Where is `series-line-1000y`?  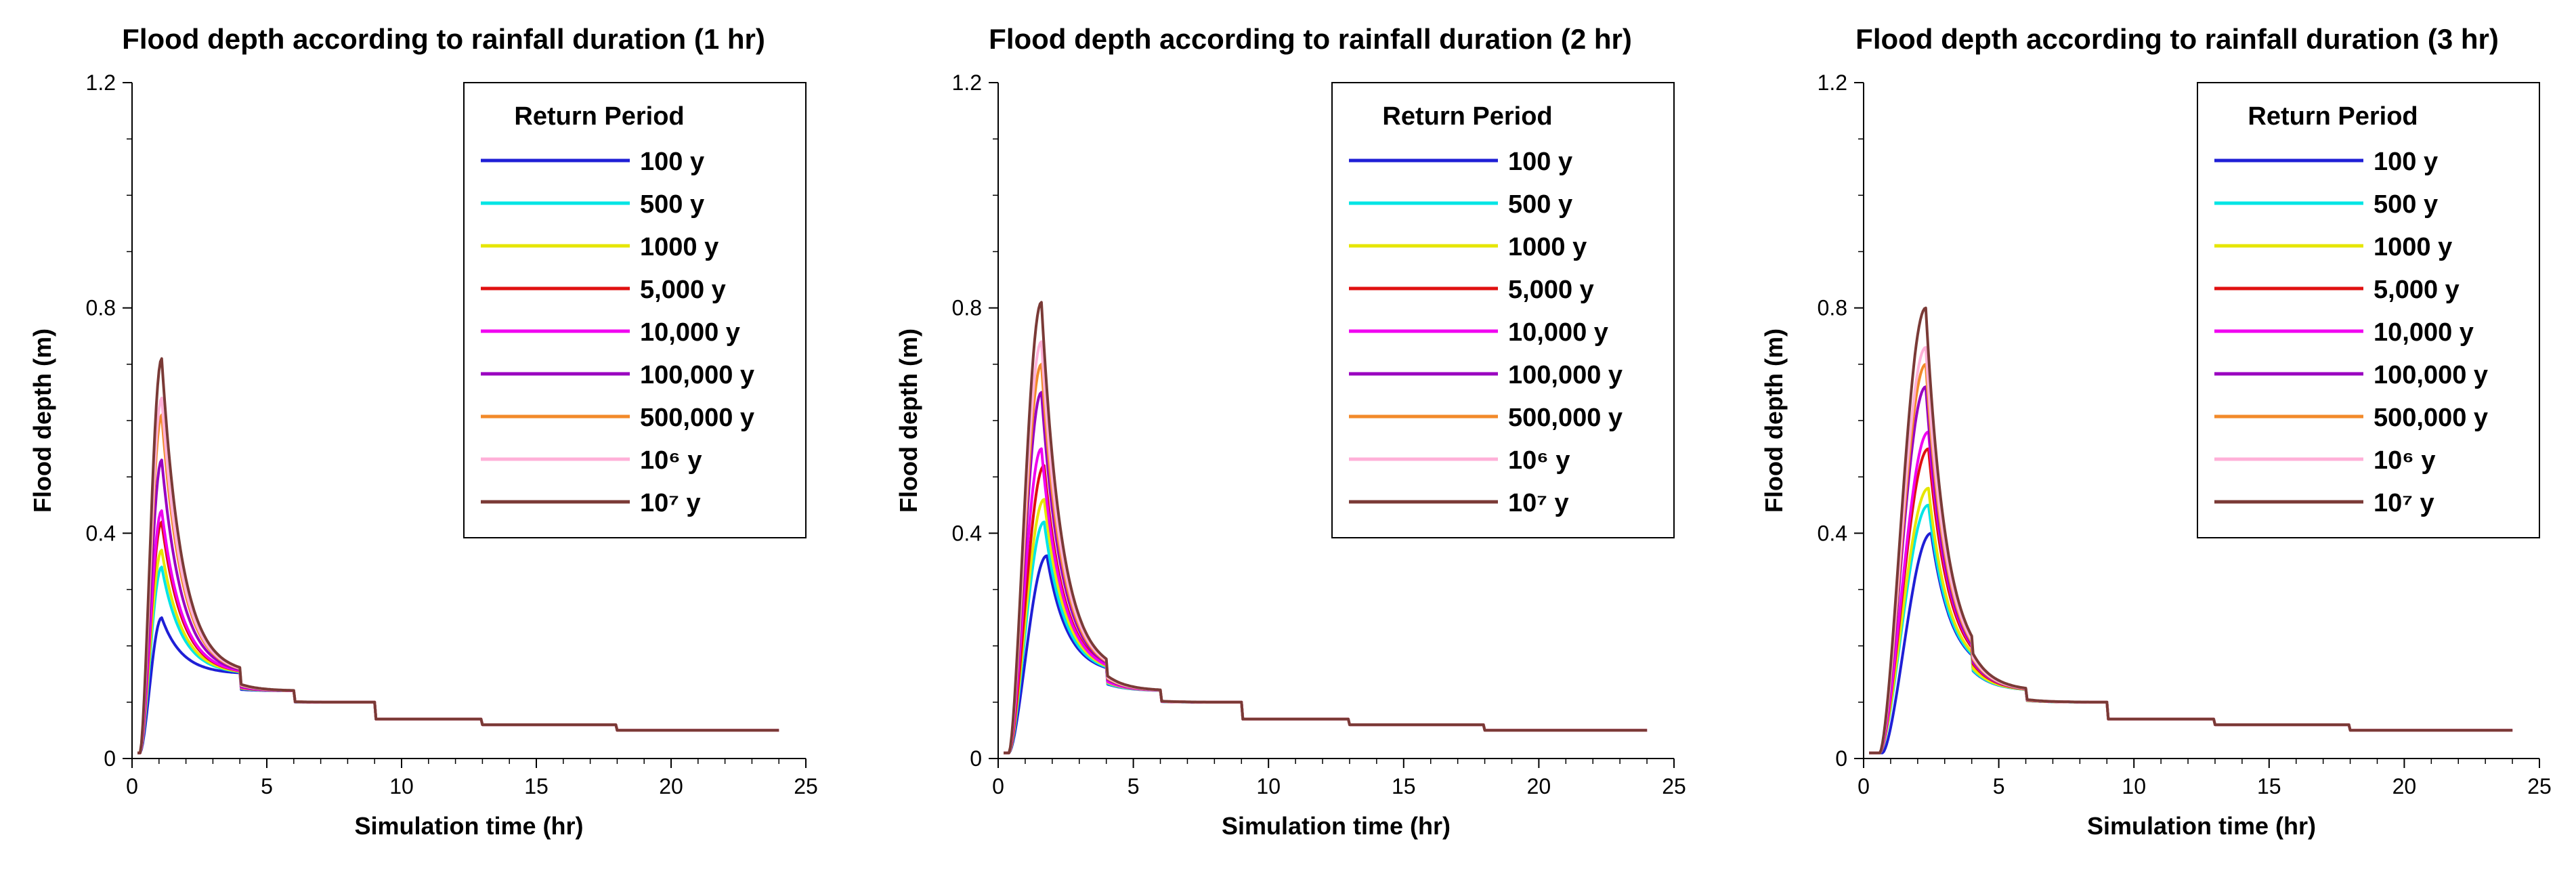
series-line-1000y is located at coordinates (458, 651).